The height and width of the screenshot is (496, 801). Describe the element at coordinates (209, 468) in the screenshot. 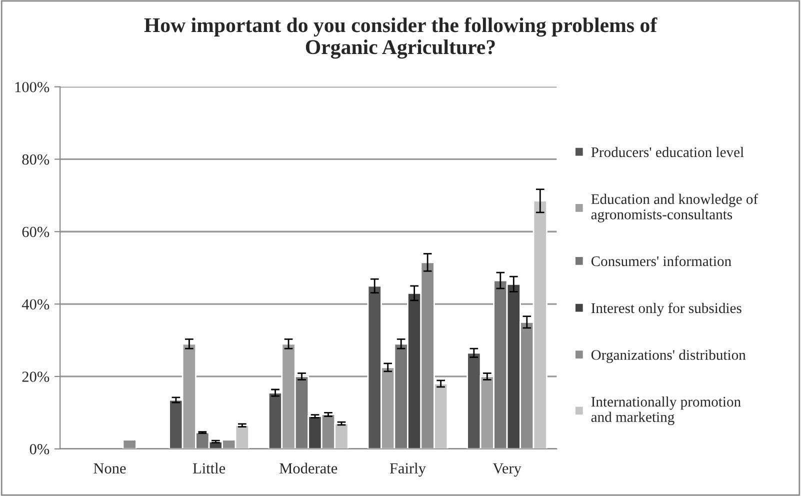

I see `x-tick-label: Little` at that location.